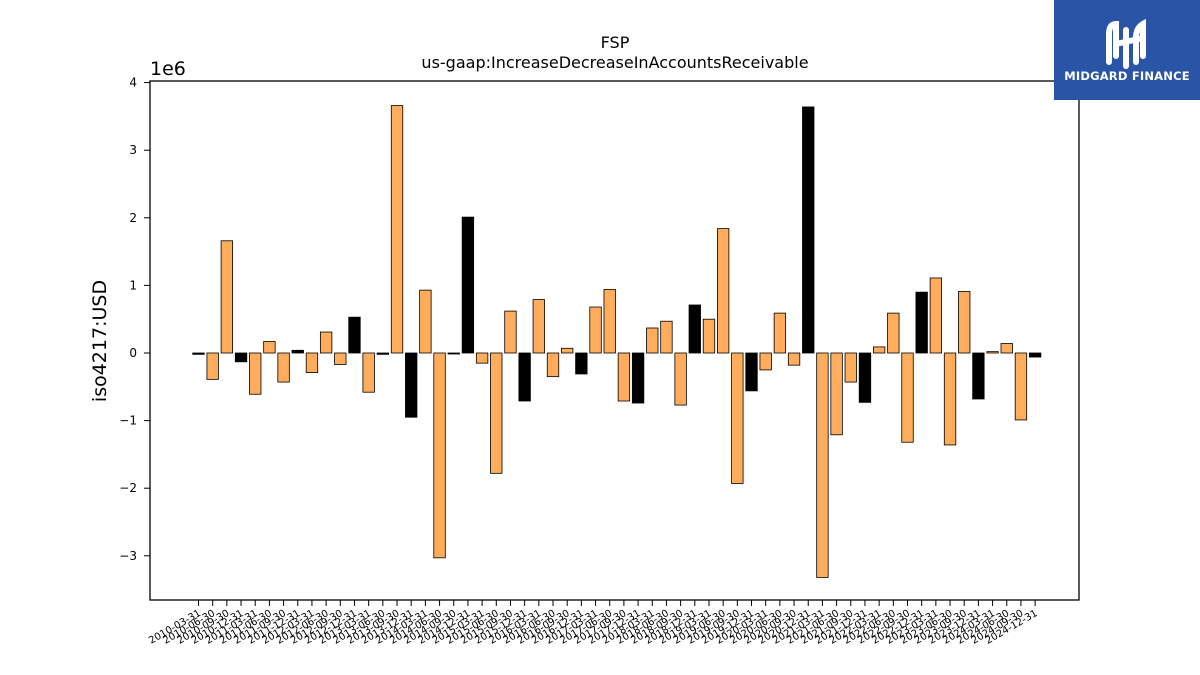 The height and width of the screenshot is (675, 1200). Describe the element at coordinates (128, 556) in the screenshot. I see `y-tick-label: −3` at that location.